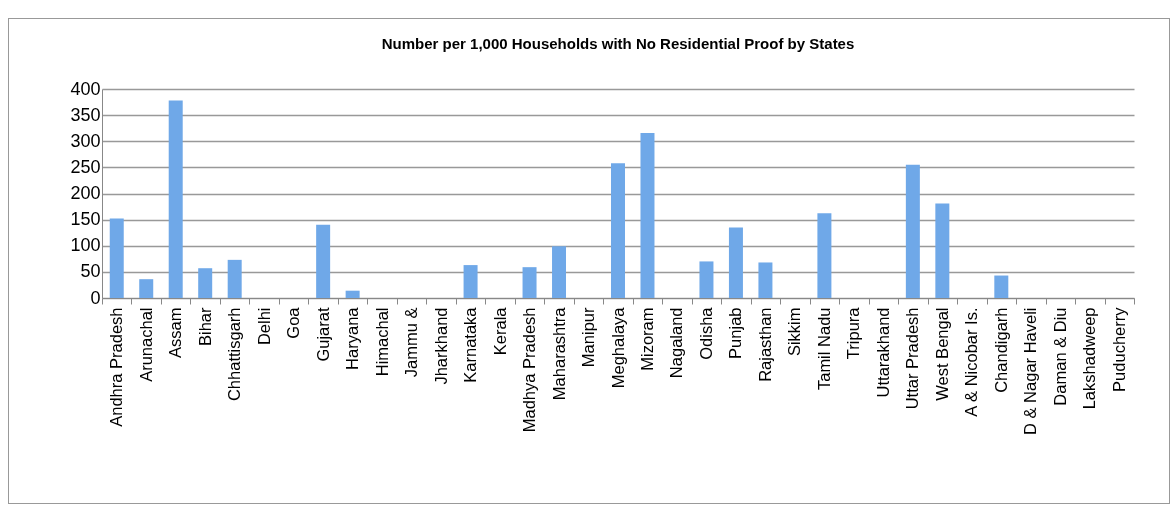 This screenshot has width=1174, height=506. I want to click on x-tick-label: Mizoram, so click(646, 339).